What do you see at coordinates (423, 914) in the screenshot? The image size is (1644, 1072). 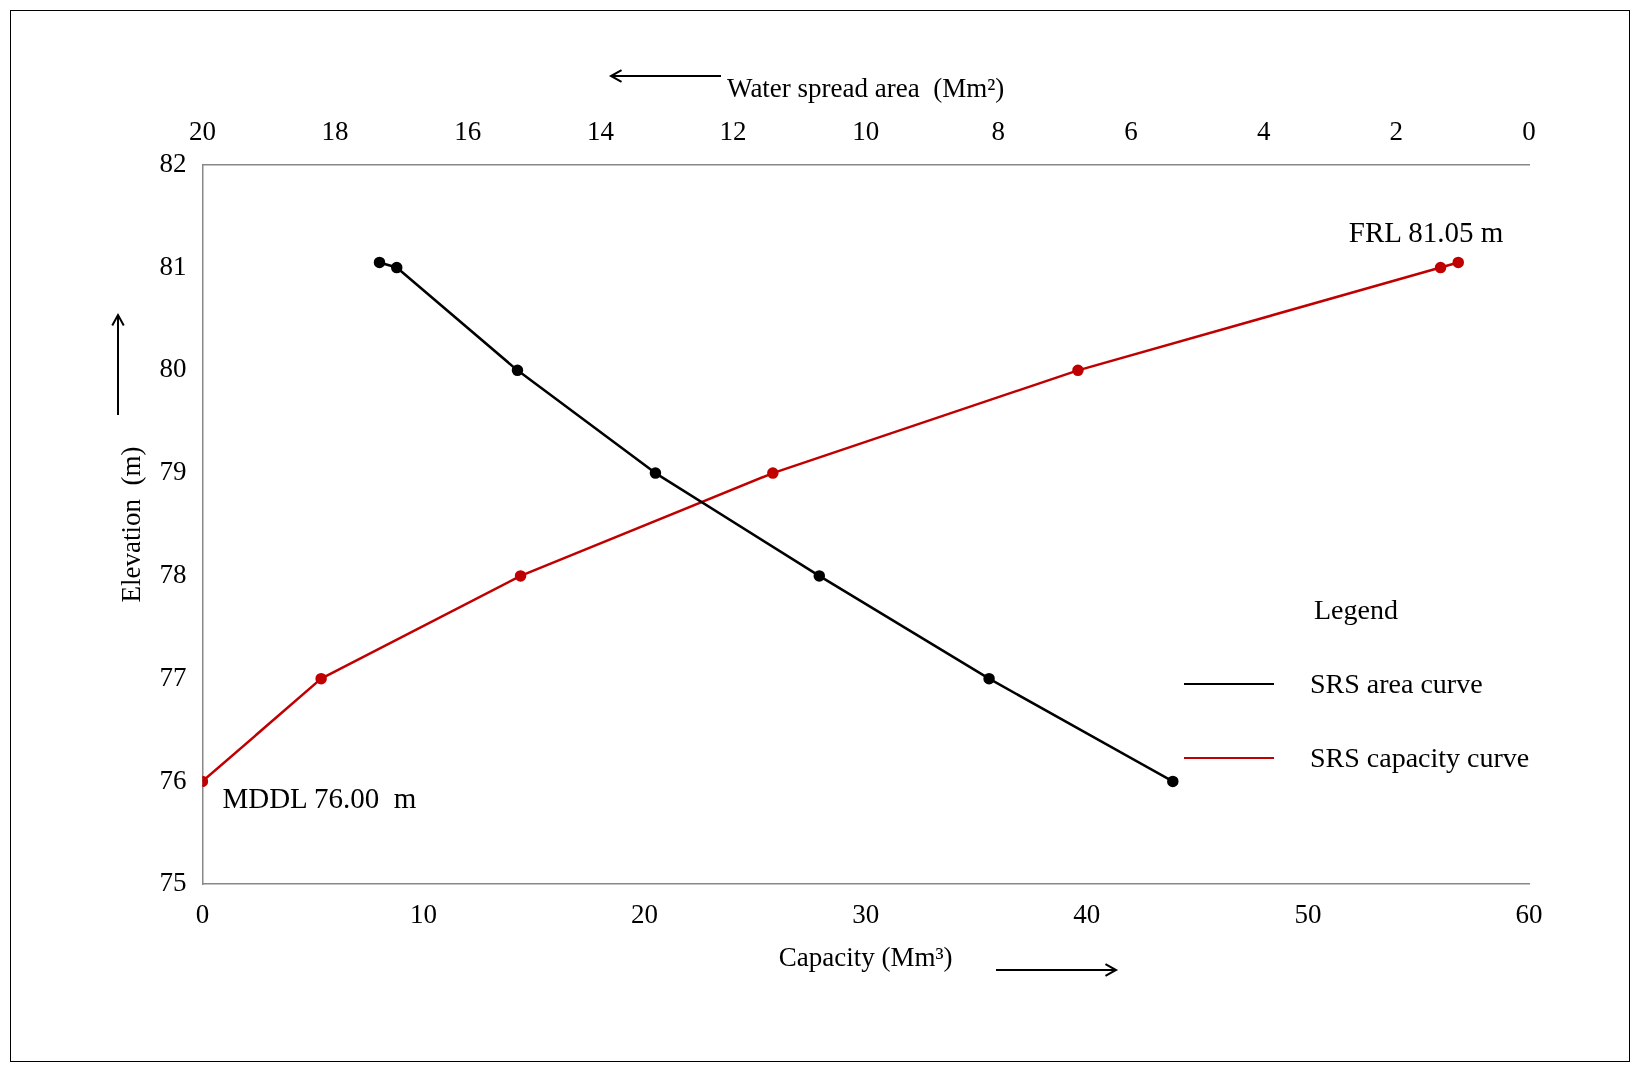 I see `x-tick-label: 10` at bounding box center [423, 914].